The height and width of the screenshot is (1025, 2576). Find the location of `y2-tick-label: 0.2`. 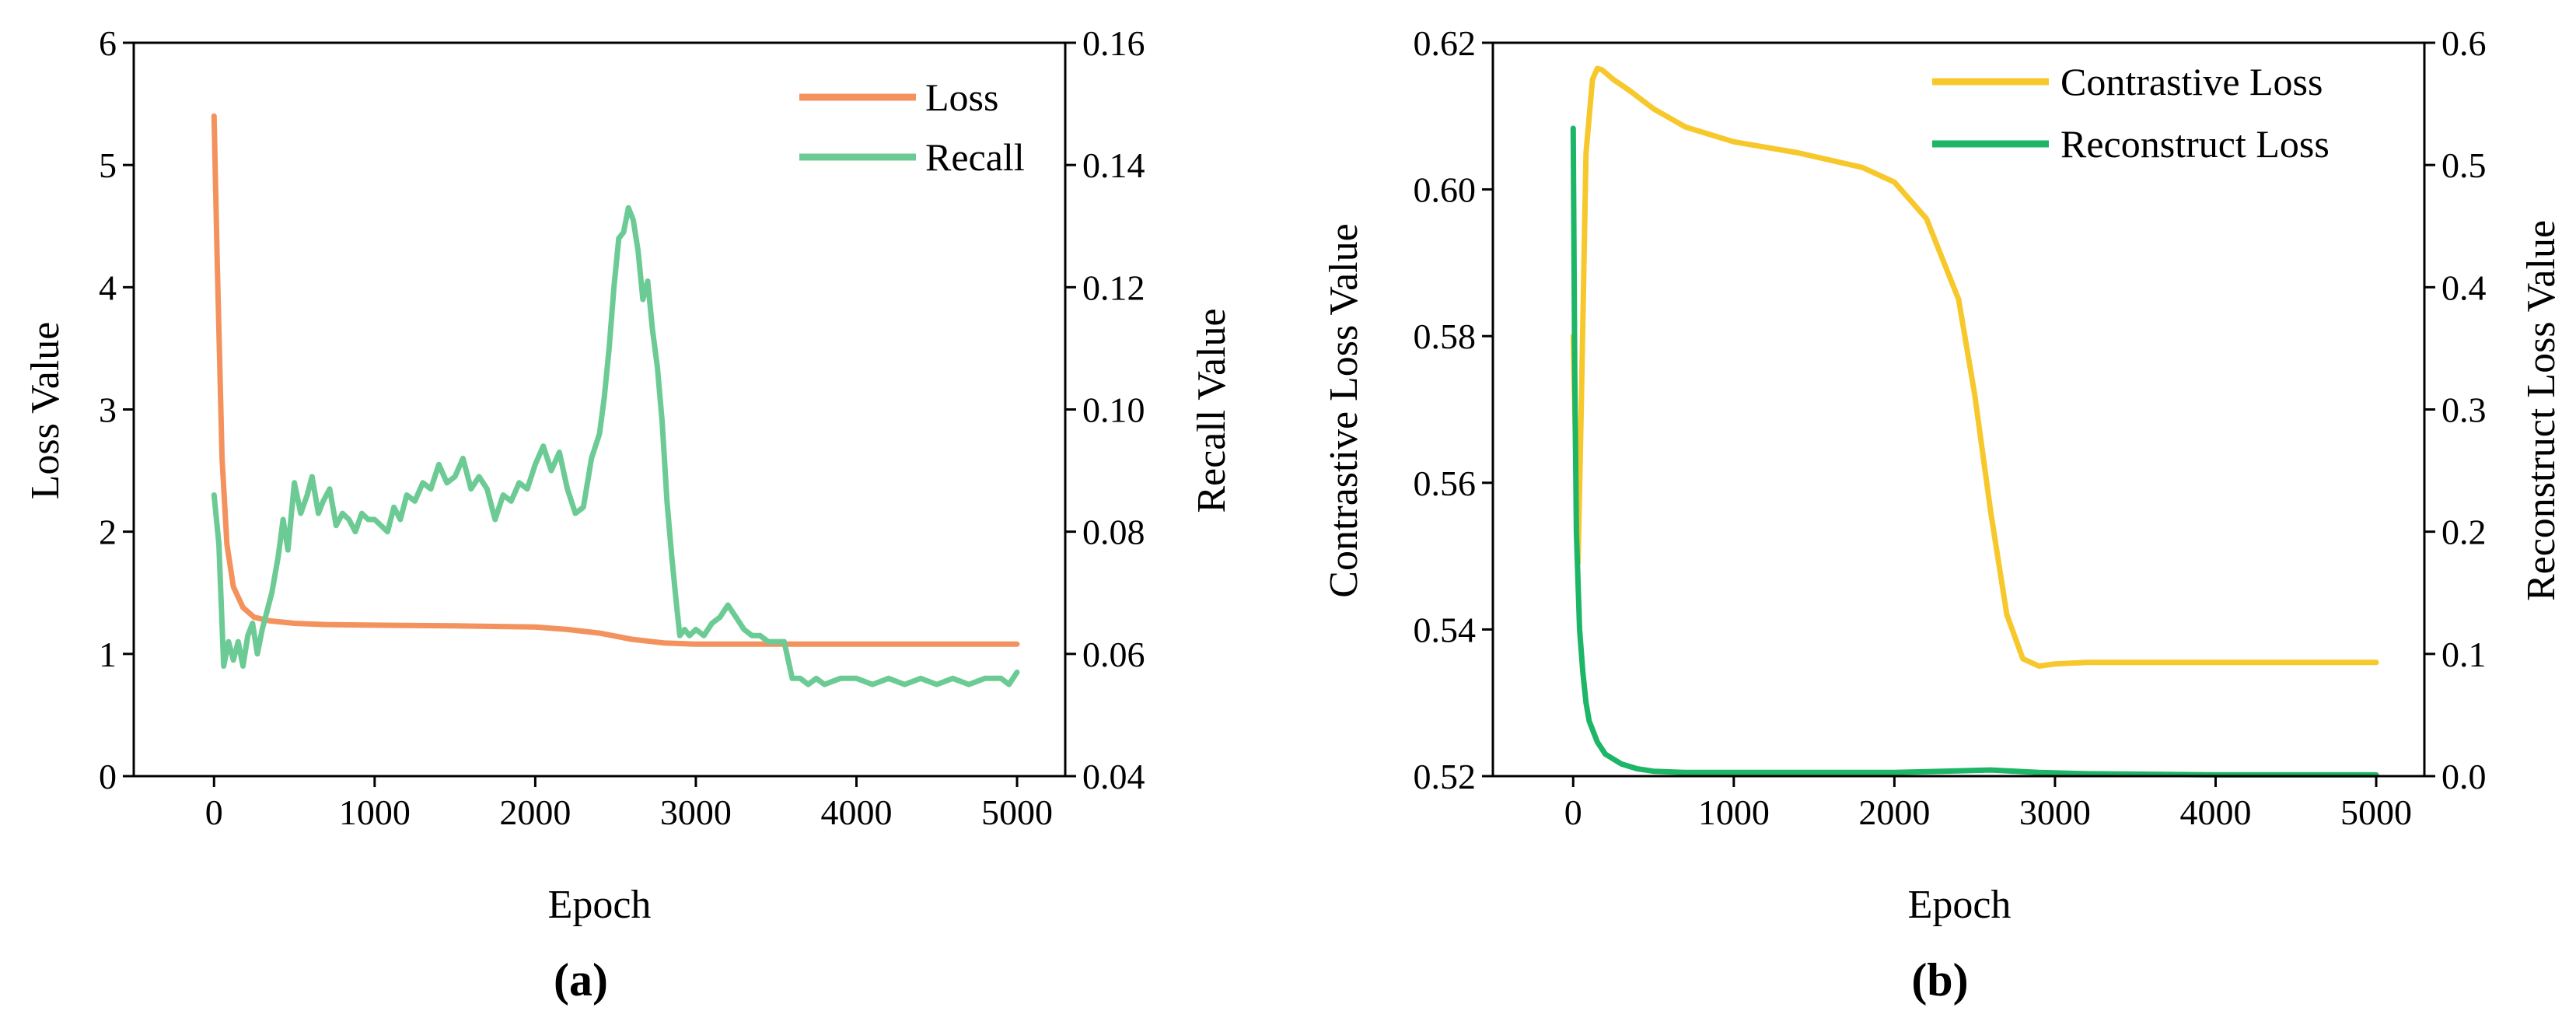

y2-tick-label: 0.2 is located at coordinates (2464, 532).